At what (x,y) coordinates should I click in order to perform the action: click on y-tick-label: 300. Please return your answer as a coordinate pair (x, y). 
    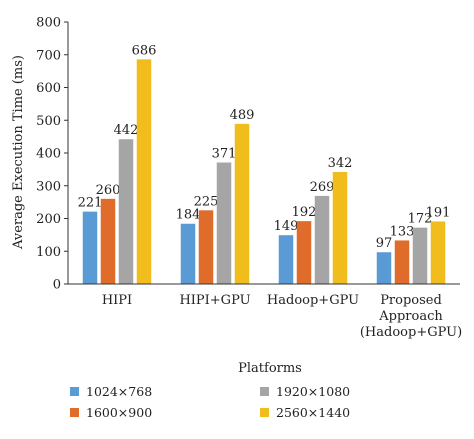
    Looking at the image, I should click on (48, 186).